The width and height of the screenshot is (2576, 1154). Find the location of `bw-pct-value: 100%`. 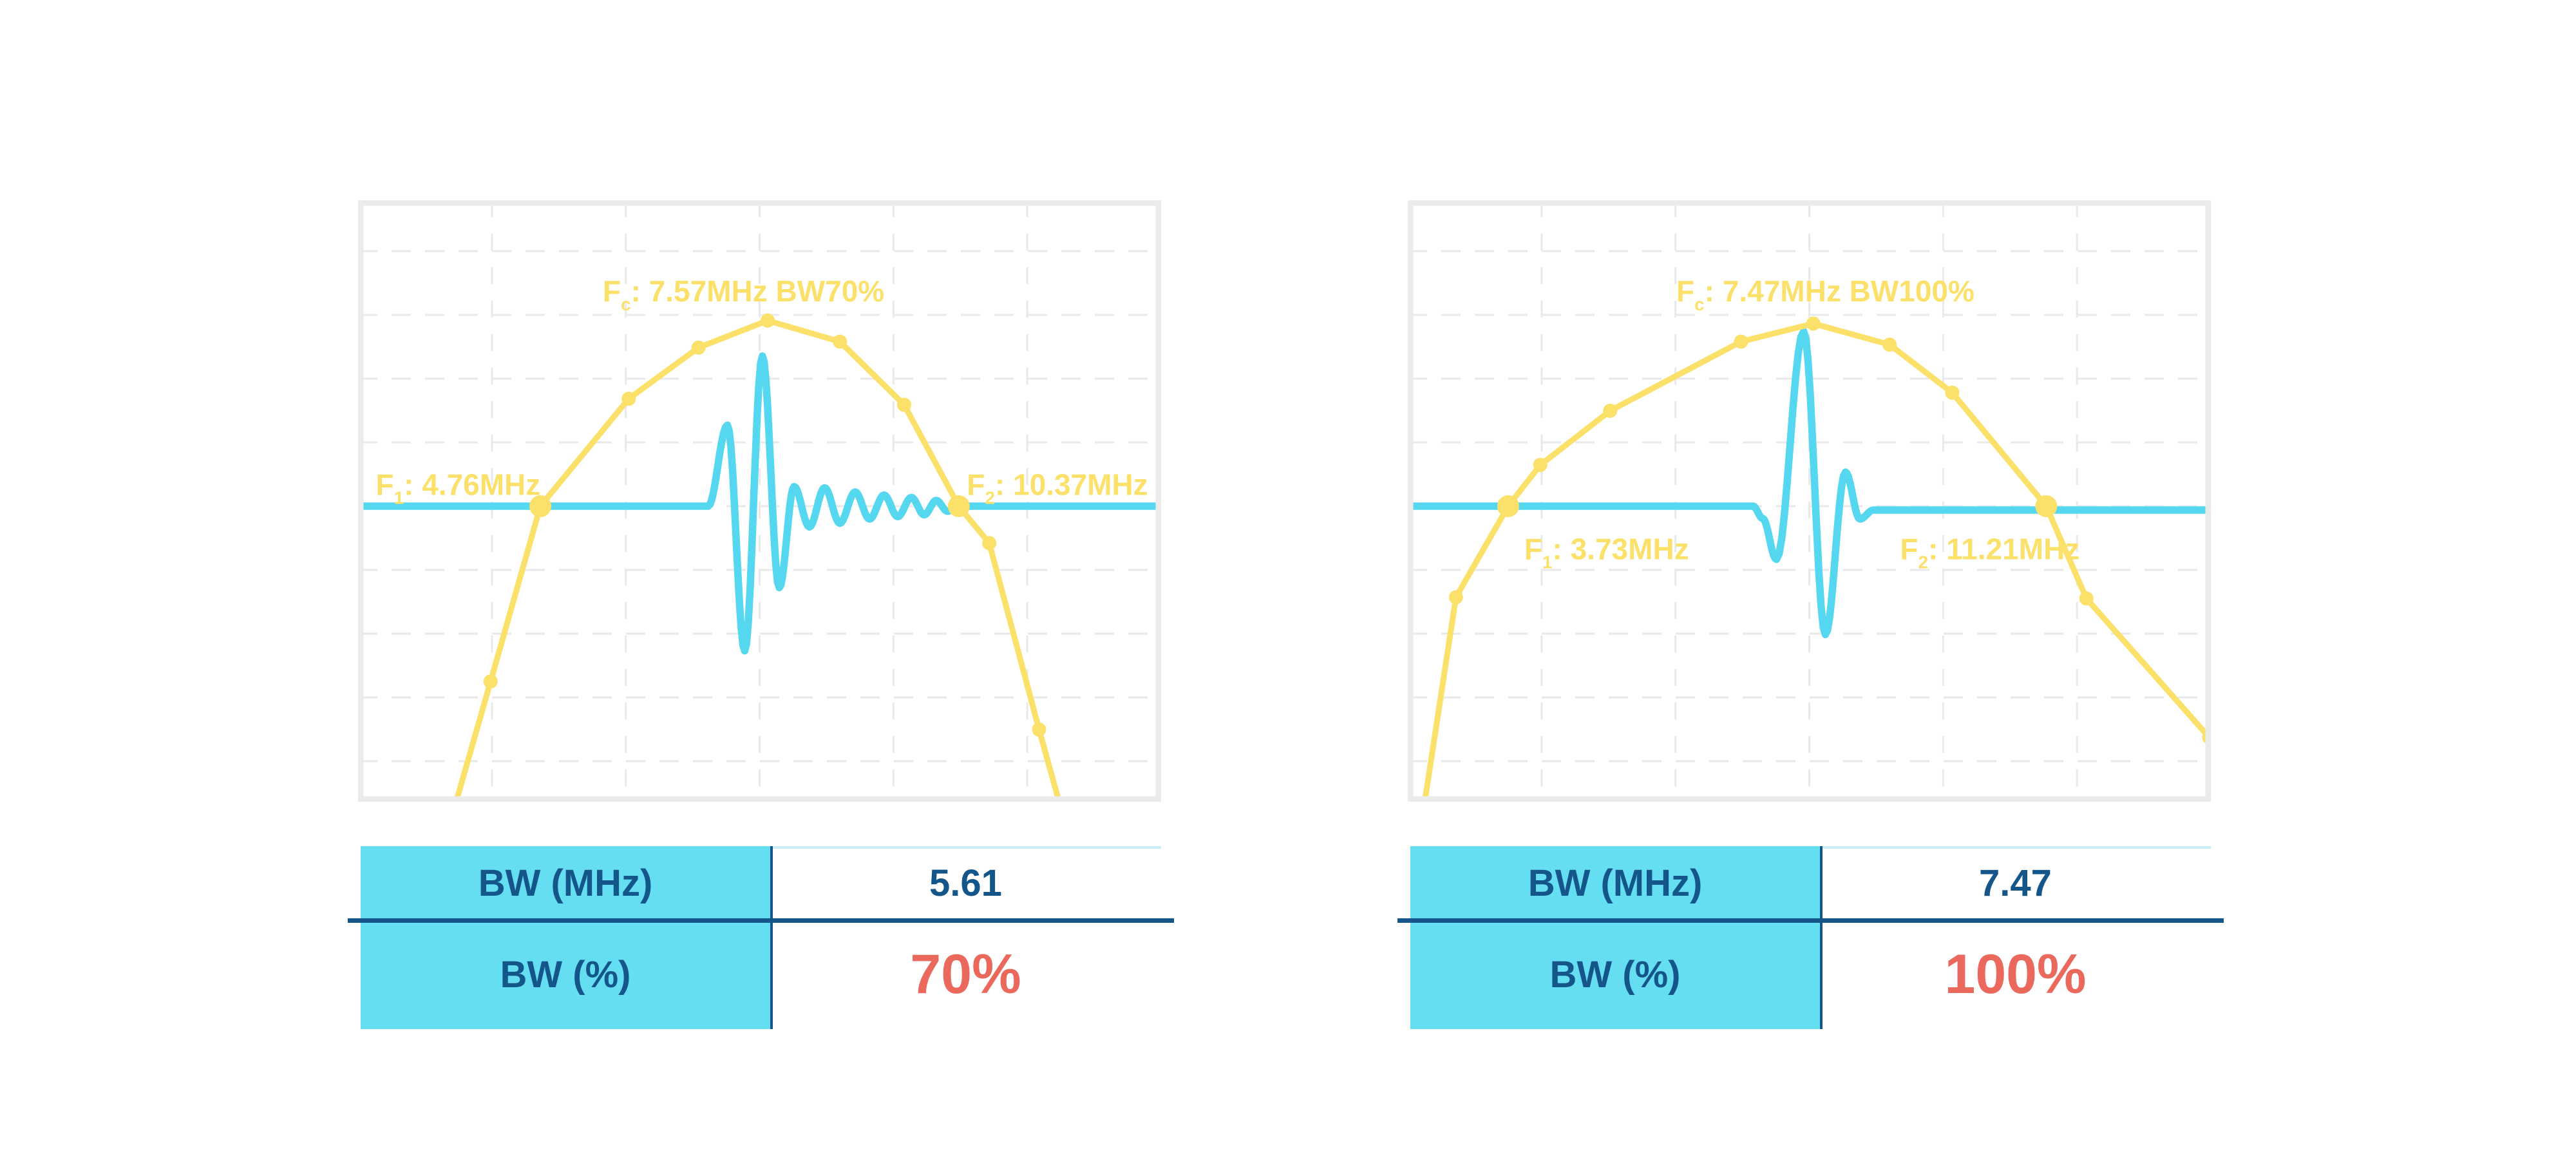

bw-pct-value: 100% is located at coordinates (2016, 974).